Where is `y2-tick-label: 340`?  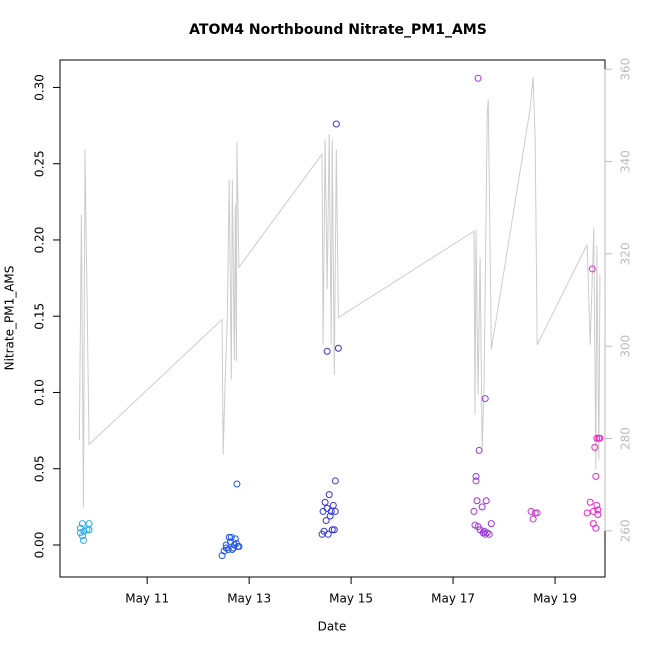 y2-tick-label: 340 is located at coordinates (626, 161).